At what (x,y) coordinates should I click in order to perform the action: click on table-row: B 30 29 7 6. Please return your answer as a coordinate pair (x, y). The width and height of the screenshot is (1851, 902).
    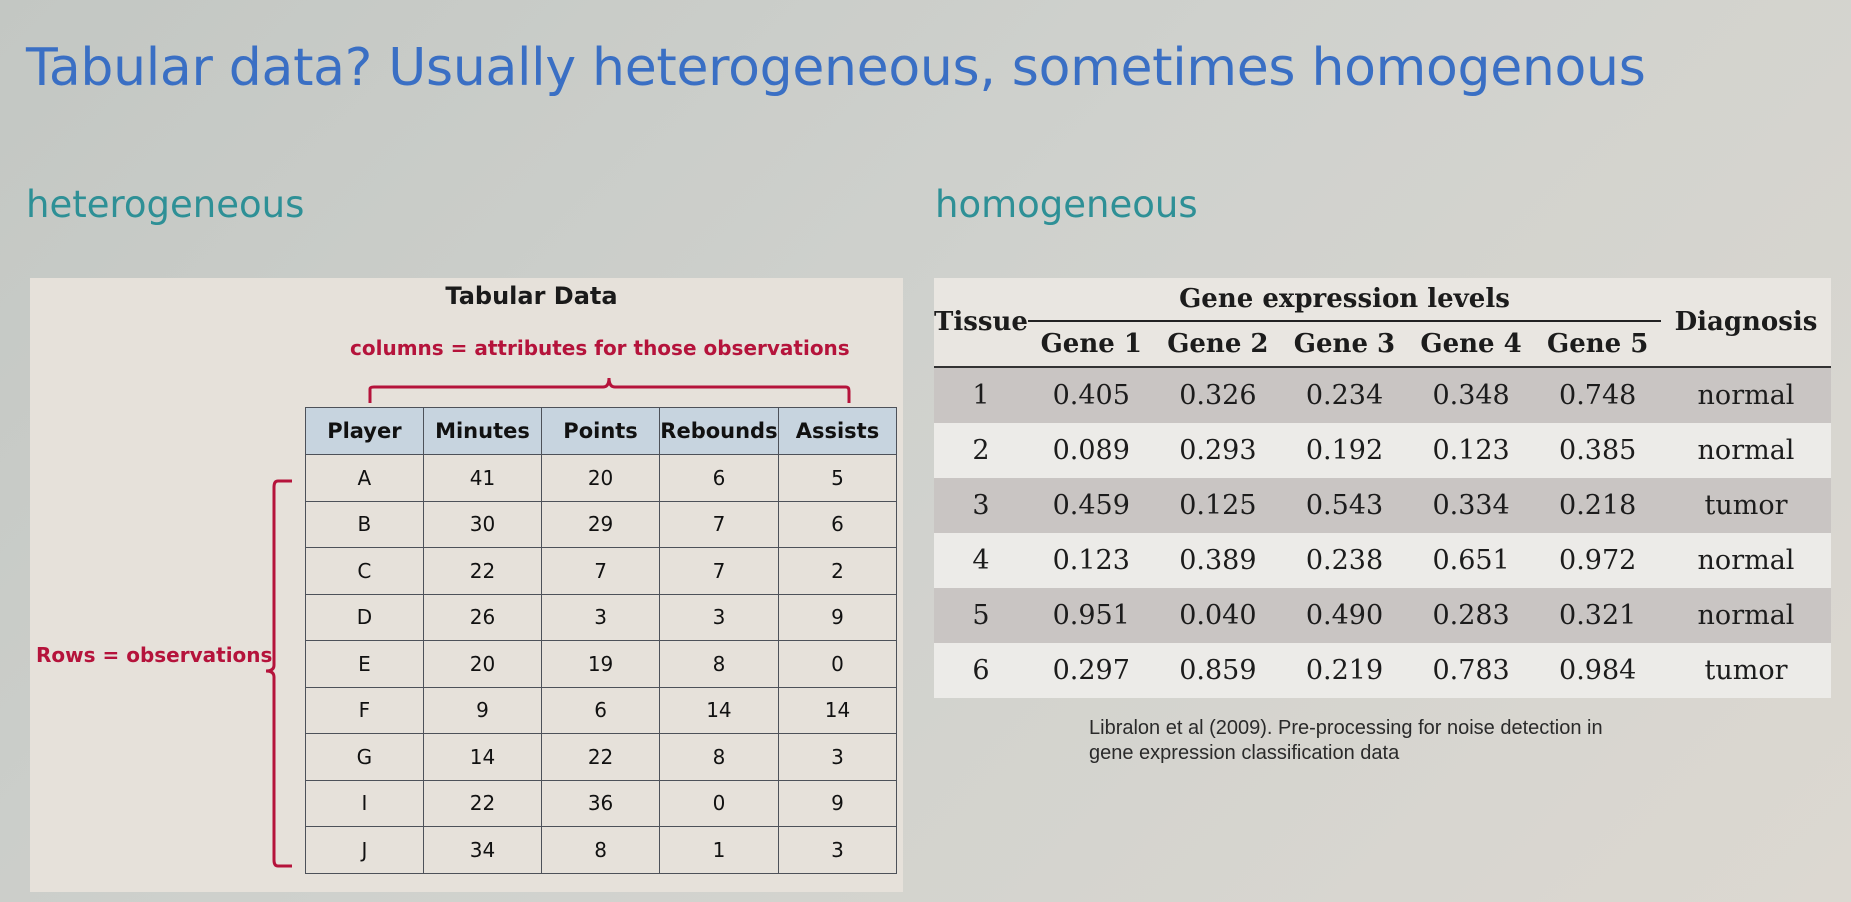
    Looking at the image, I should click on (601, 524).